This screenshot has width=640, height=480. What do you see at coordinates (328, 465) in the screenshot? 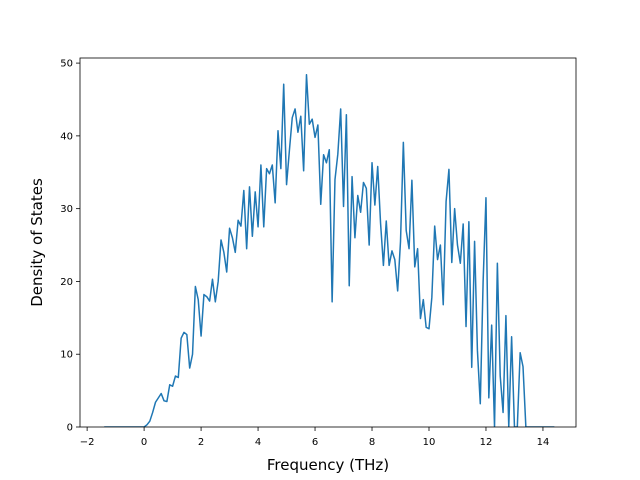
I see `x-axis-label: Frequency (THz)` at bounding box center [328, 465].